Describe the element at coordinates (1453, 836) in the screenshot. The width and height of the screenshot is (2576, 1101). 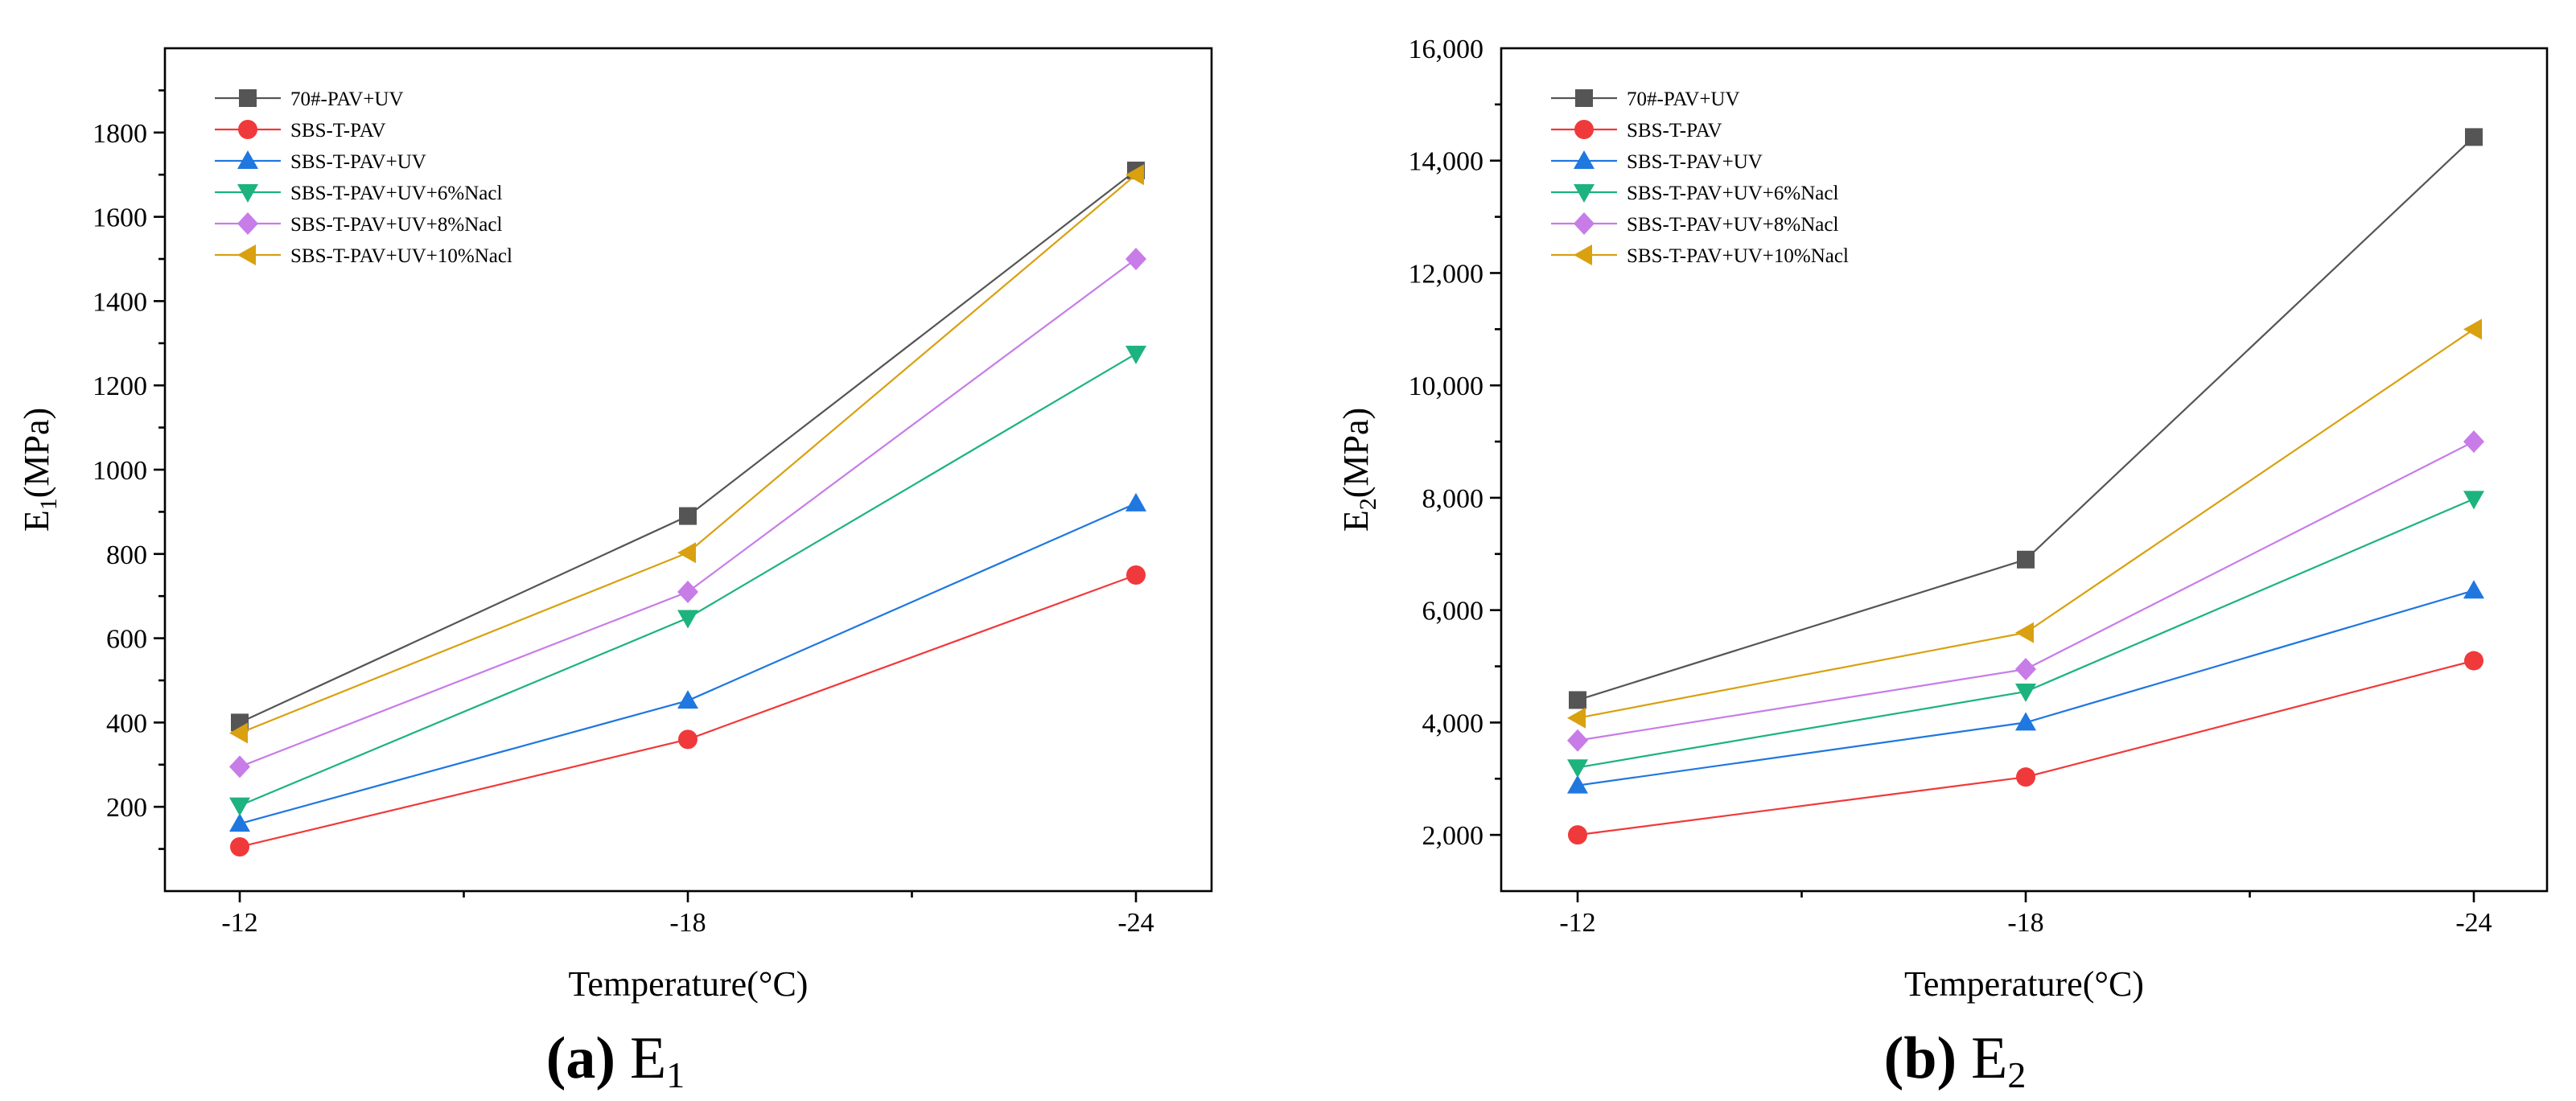
I see `y-tick-label: 2,000` at that location.